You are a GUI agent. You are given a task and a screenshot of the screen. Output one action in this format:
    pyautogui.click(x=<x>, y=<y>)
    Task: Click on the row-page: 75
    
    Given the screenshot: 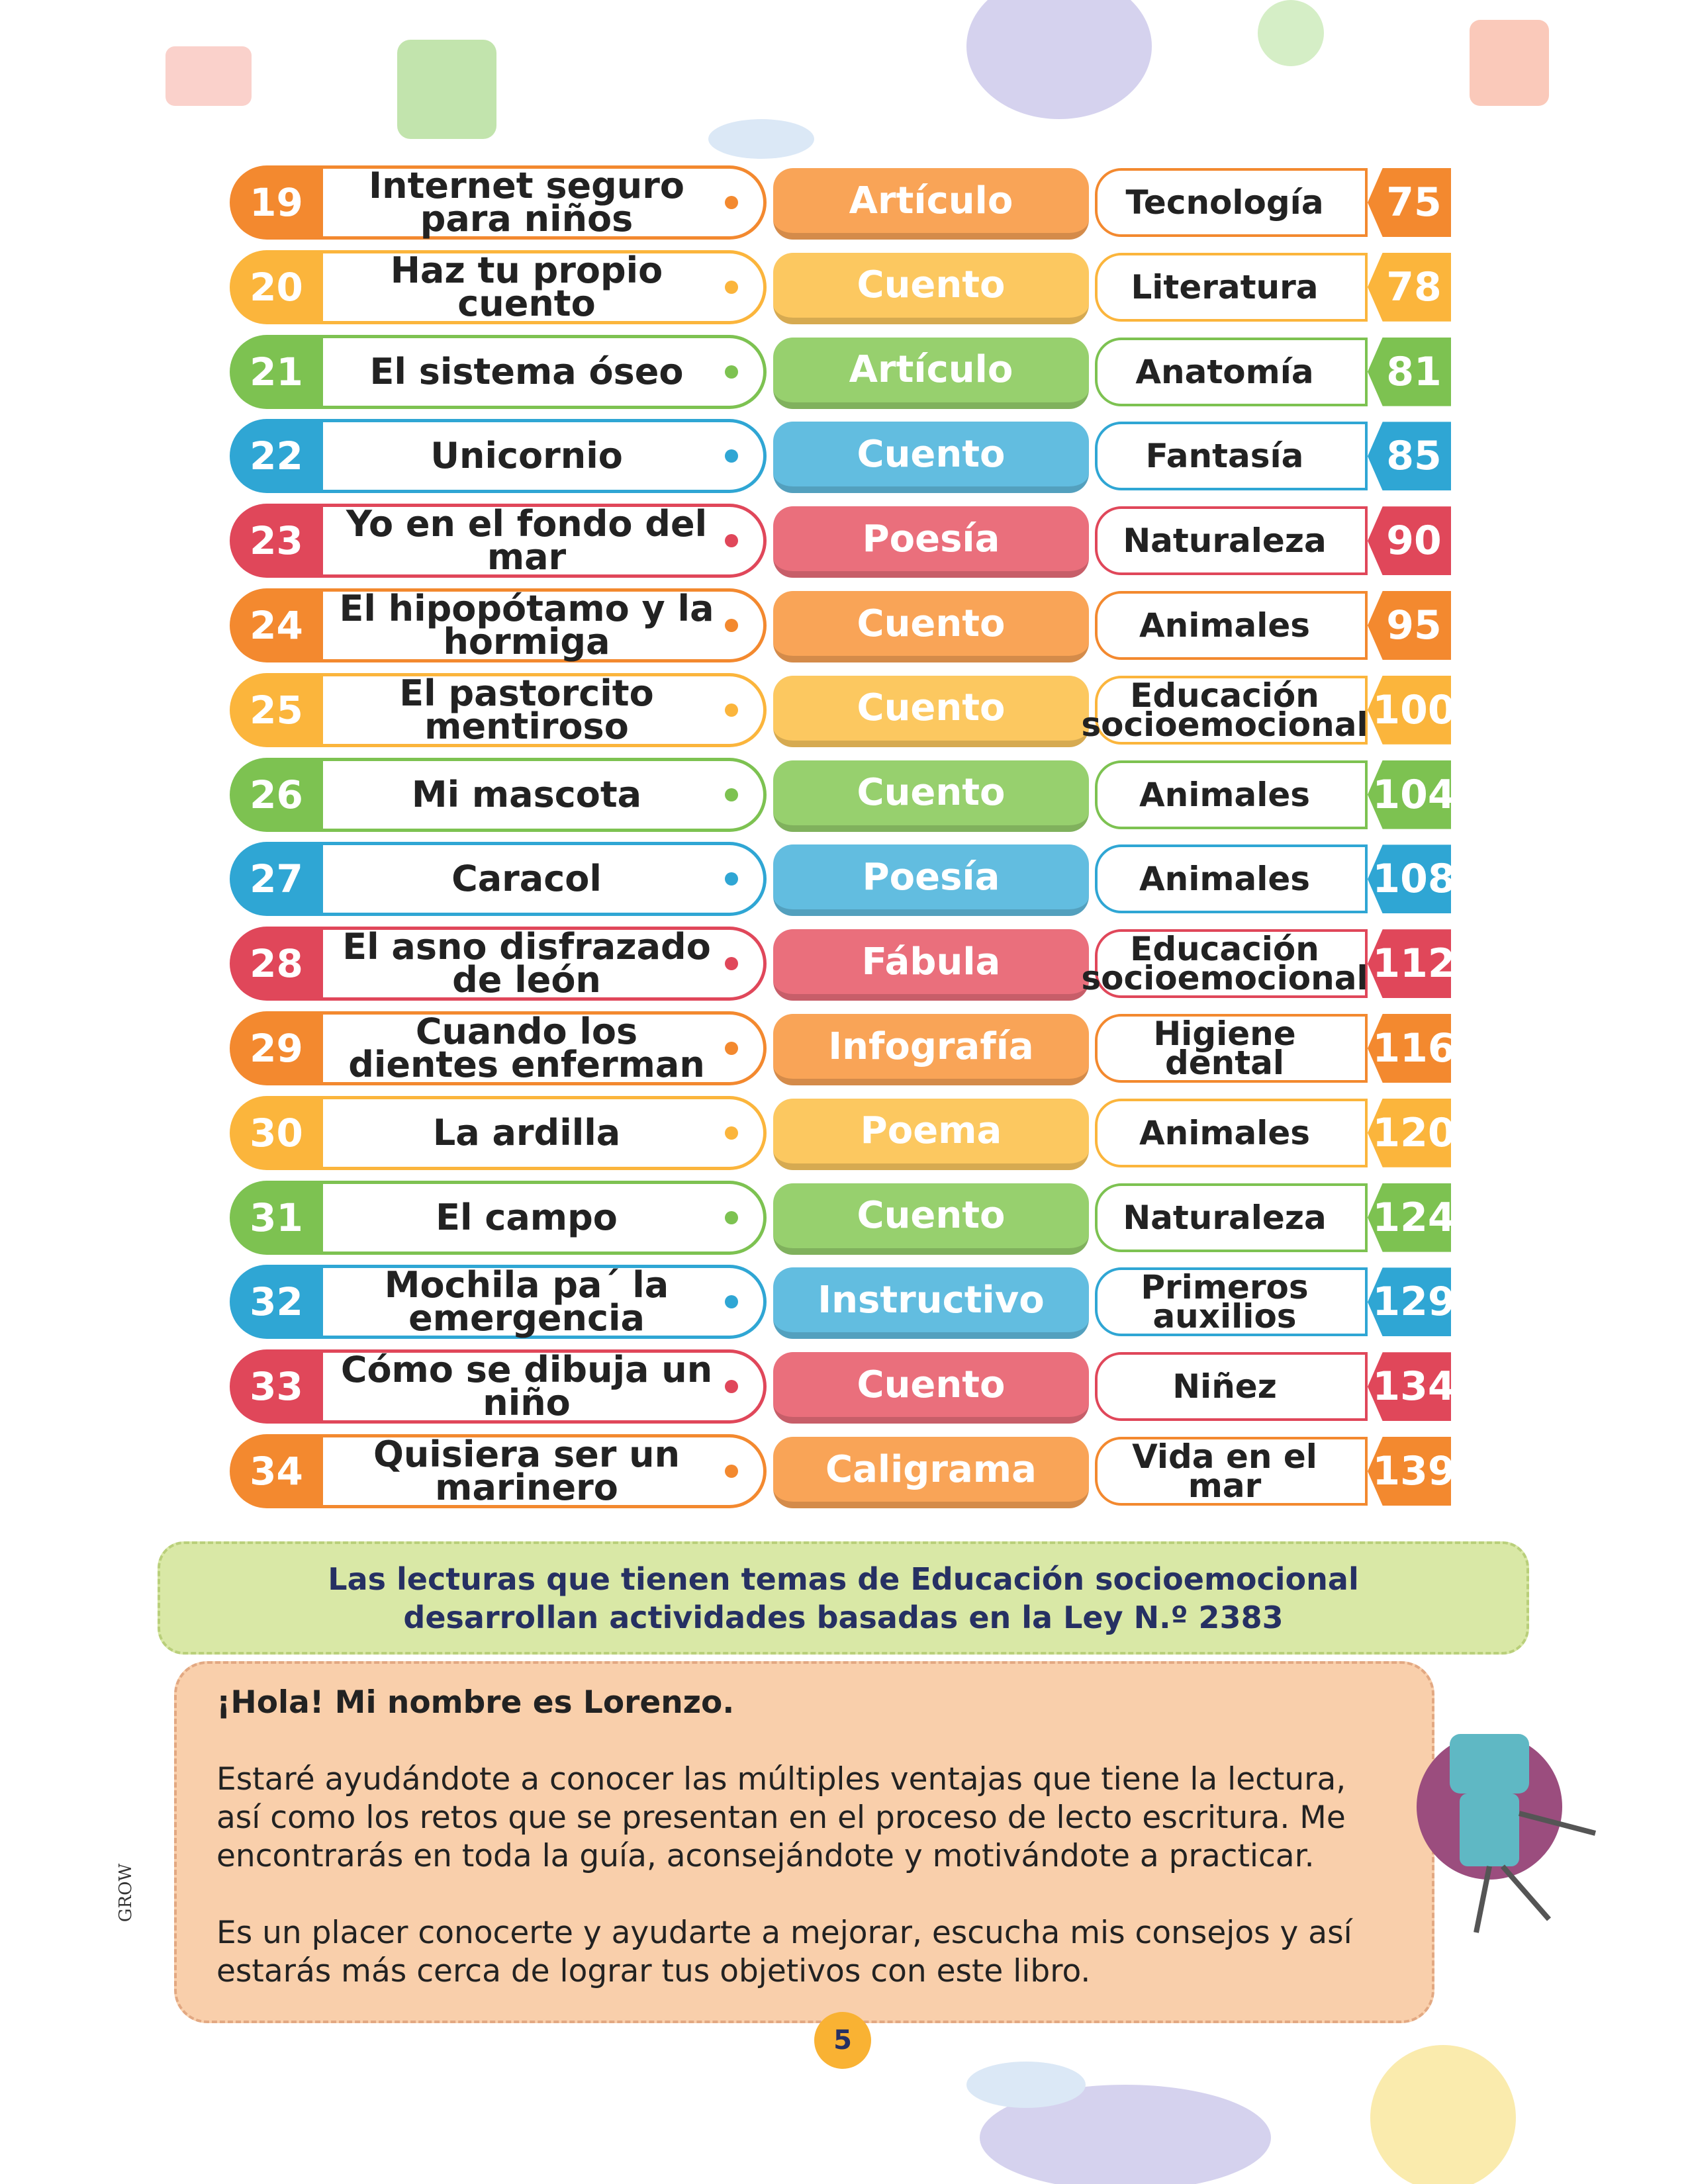 What is the action you would take?
    pyautogui.click(x=1409, y=203)
    